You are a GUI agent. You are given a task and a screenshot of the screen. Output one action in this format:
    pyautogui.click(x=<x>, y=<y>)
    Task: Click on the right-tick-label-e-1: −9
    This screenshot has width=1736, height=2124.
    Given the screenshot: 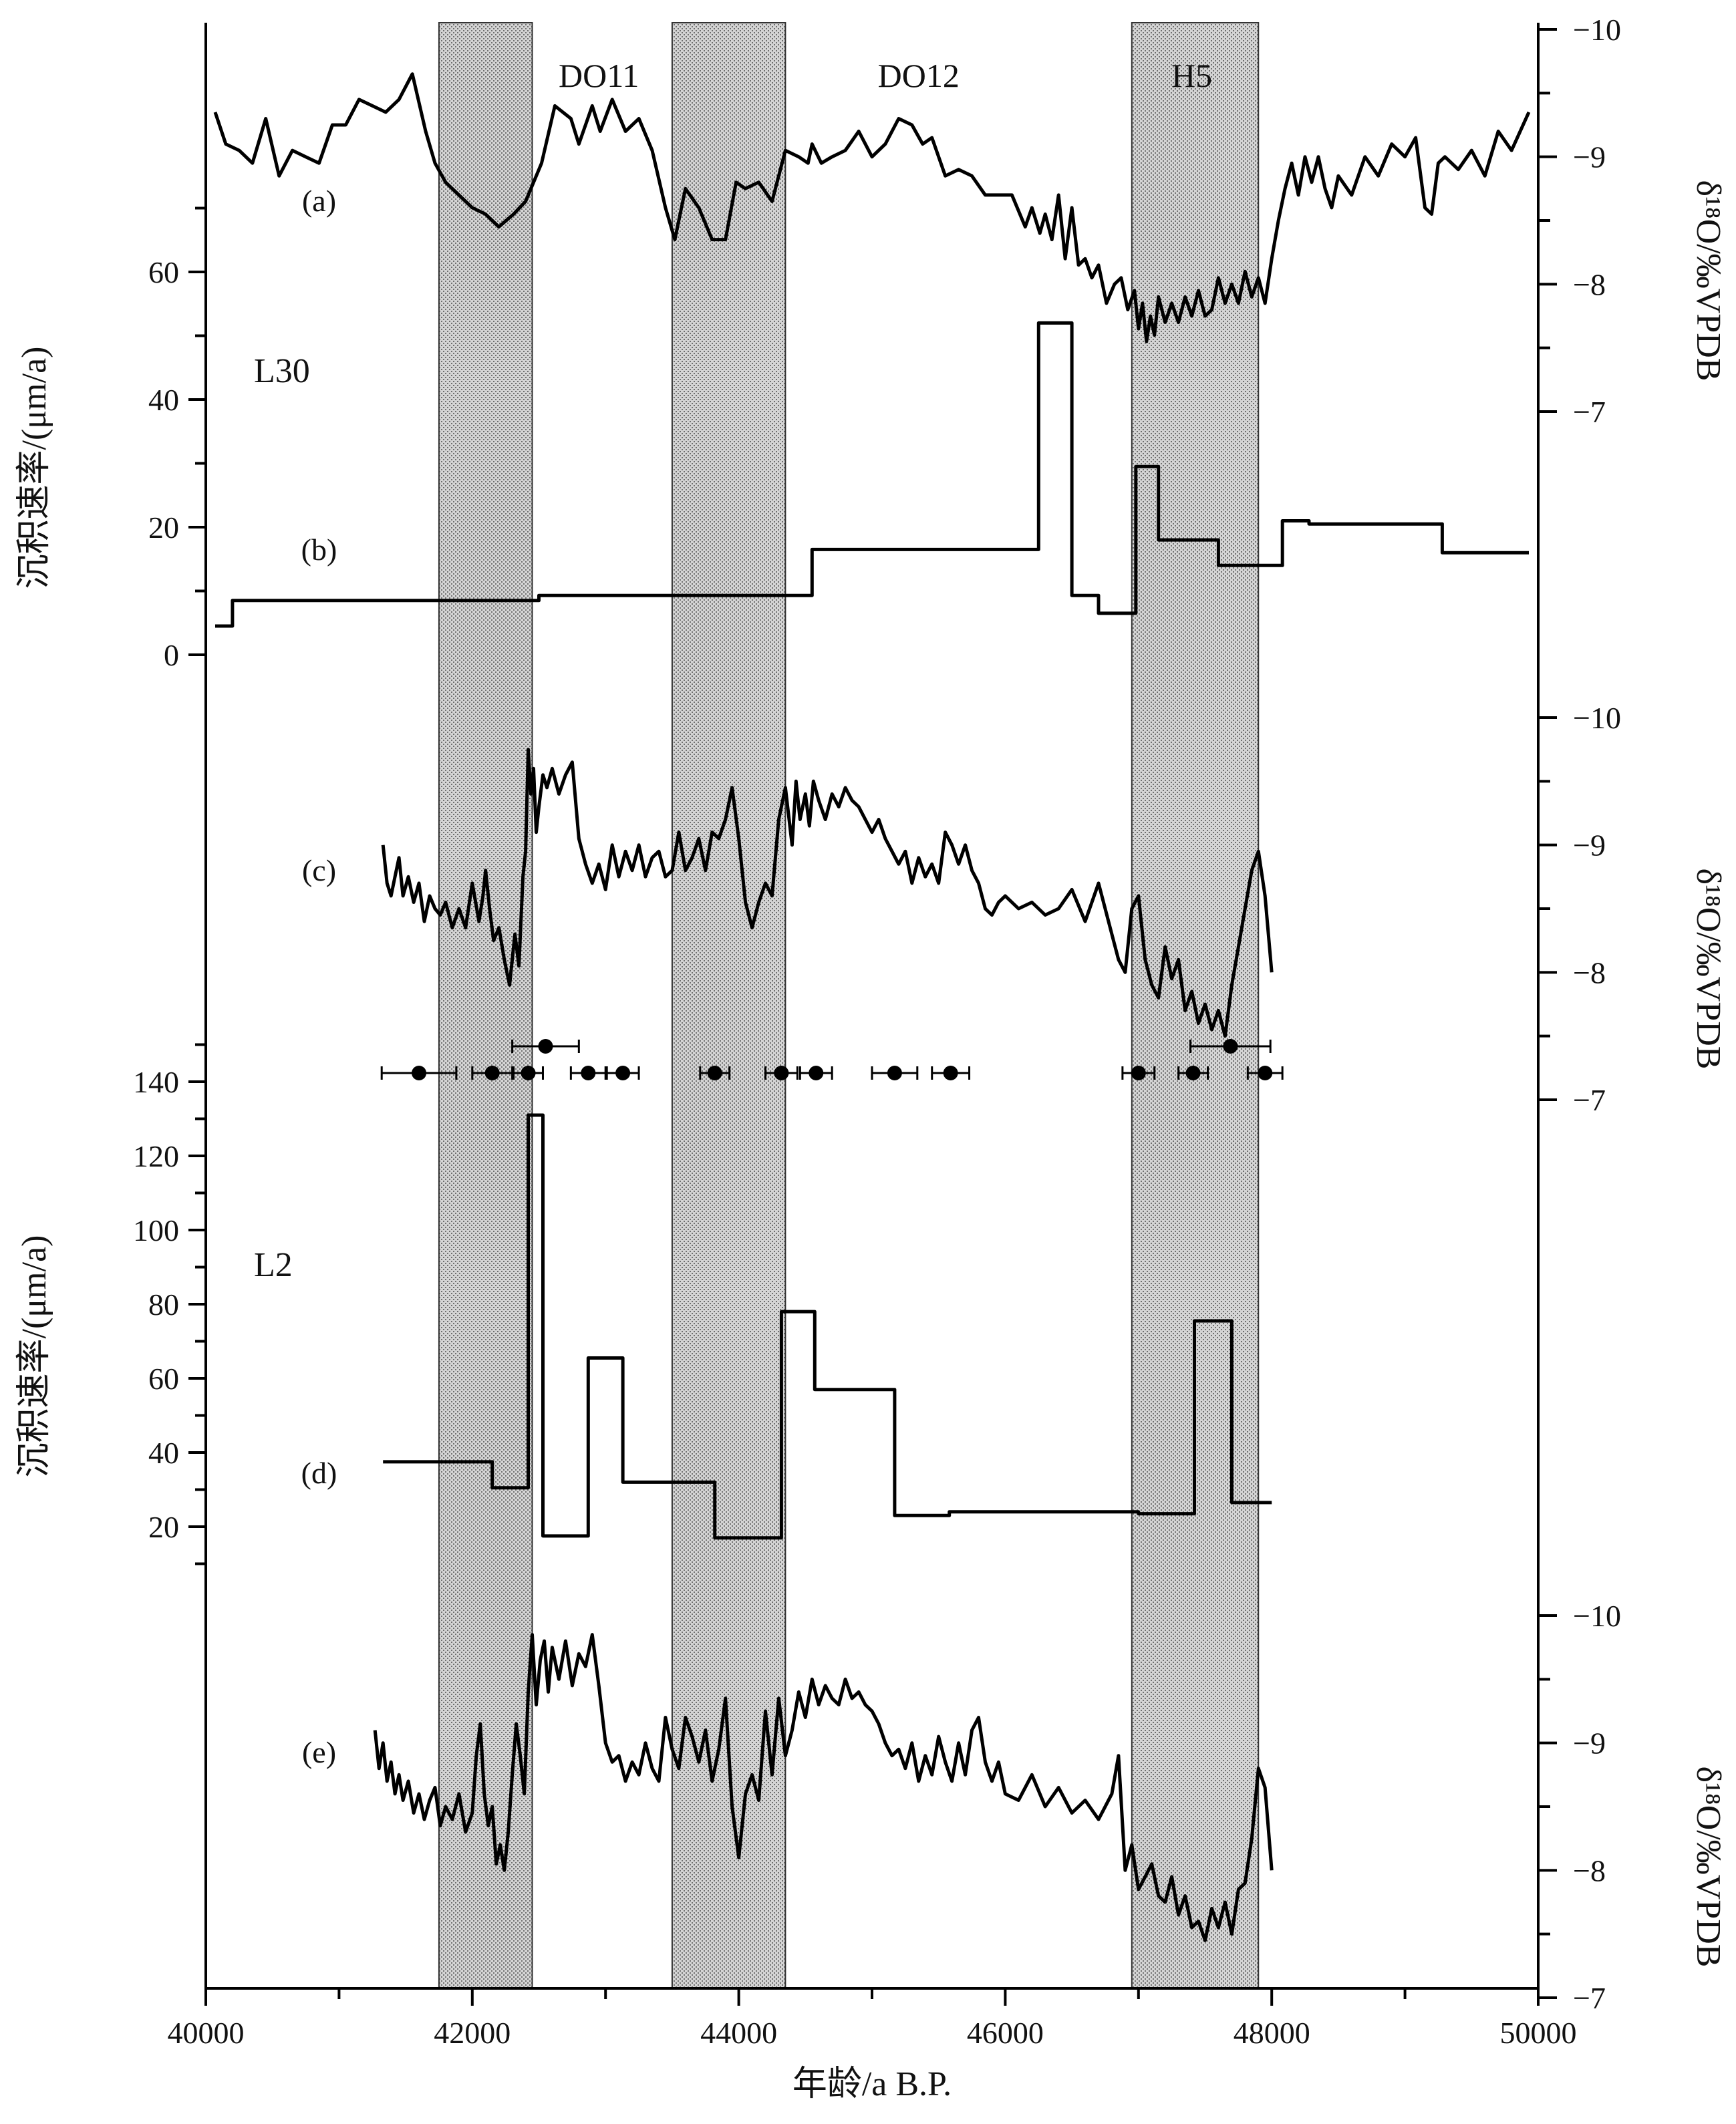 What is the action you would take?
    pyautogui.click(x=1589, y=1743)
    